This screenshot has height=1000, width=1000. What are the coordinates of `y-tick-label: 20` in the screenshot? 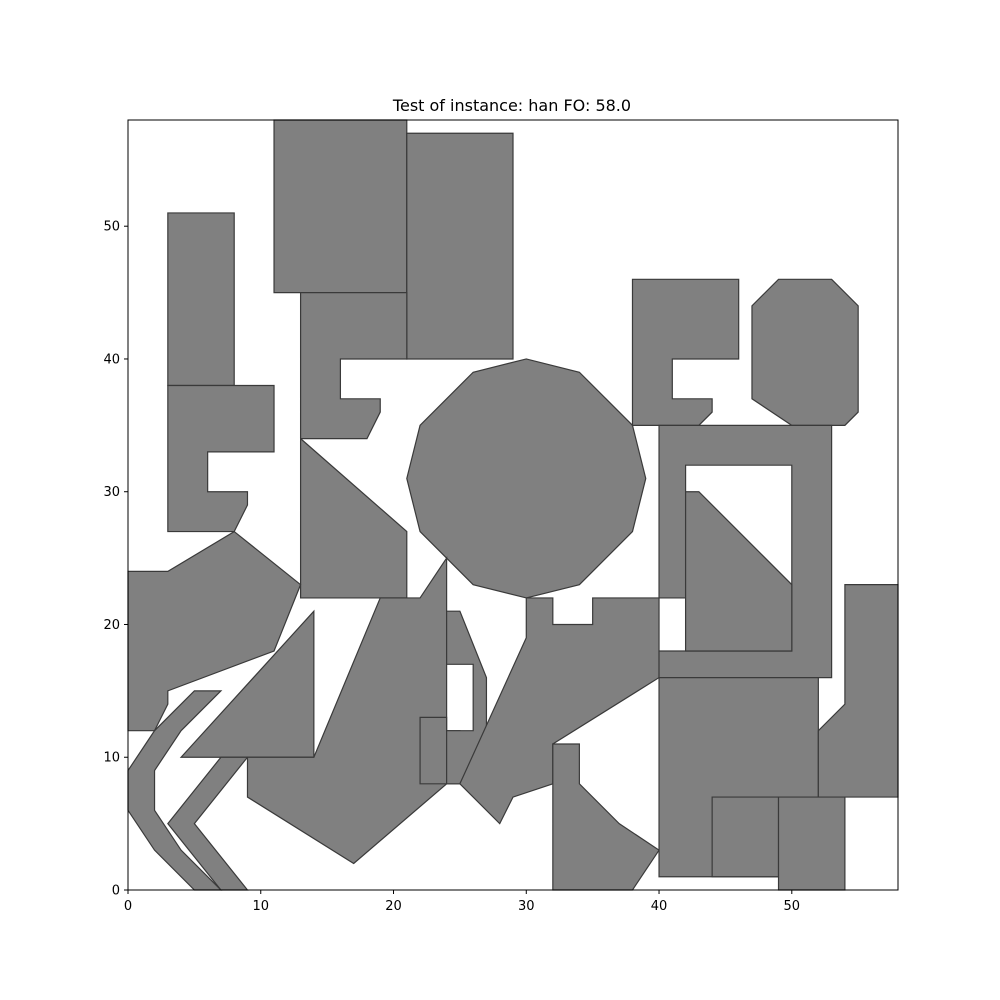 It's located at (111, 625).